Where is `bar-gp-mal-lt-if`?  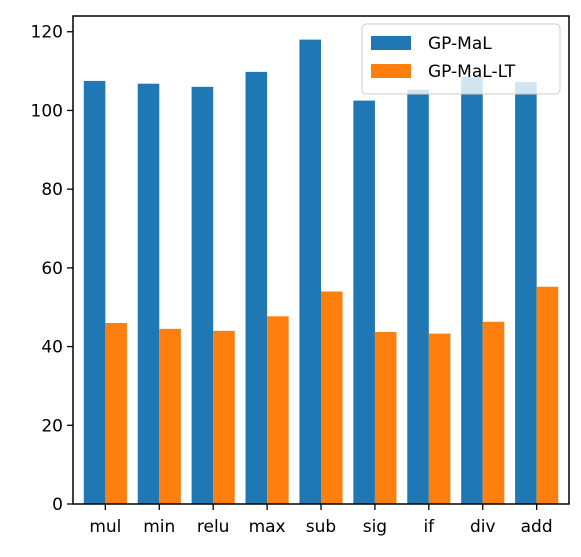
bar-gp-mal-lt-if is located at coordinates (439, 418).